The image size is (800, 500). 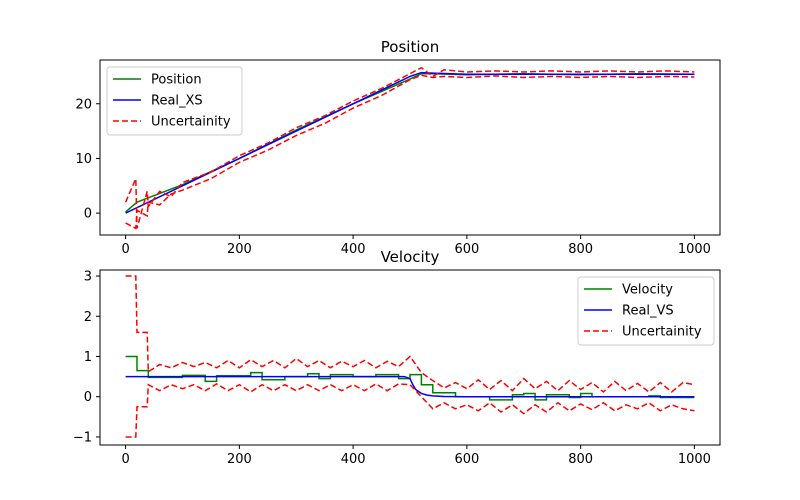 I want to click on y-tick-label: 2, so click(x=88, y=317).